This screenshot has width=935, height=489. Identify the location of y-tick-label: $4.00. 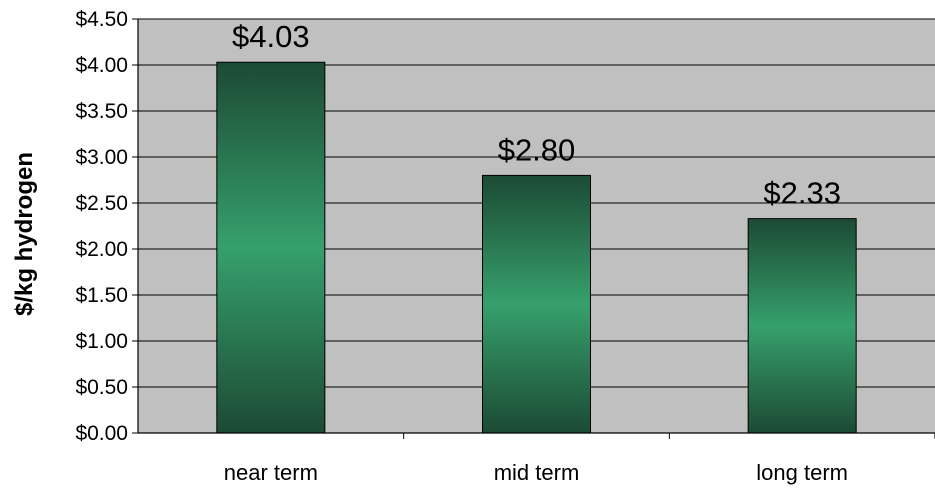
(101, 65).